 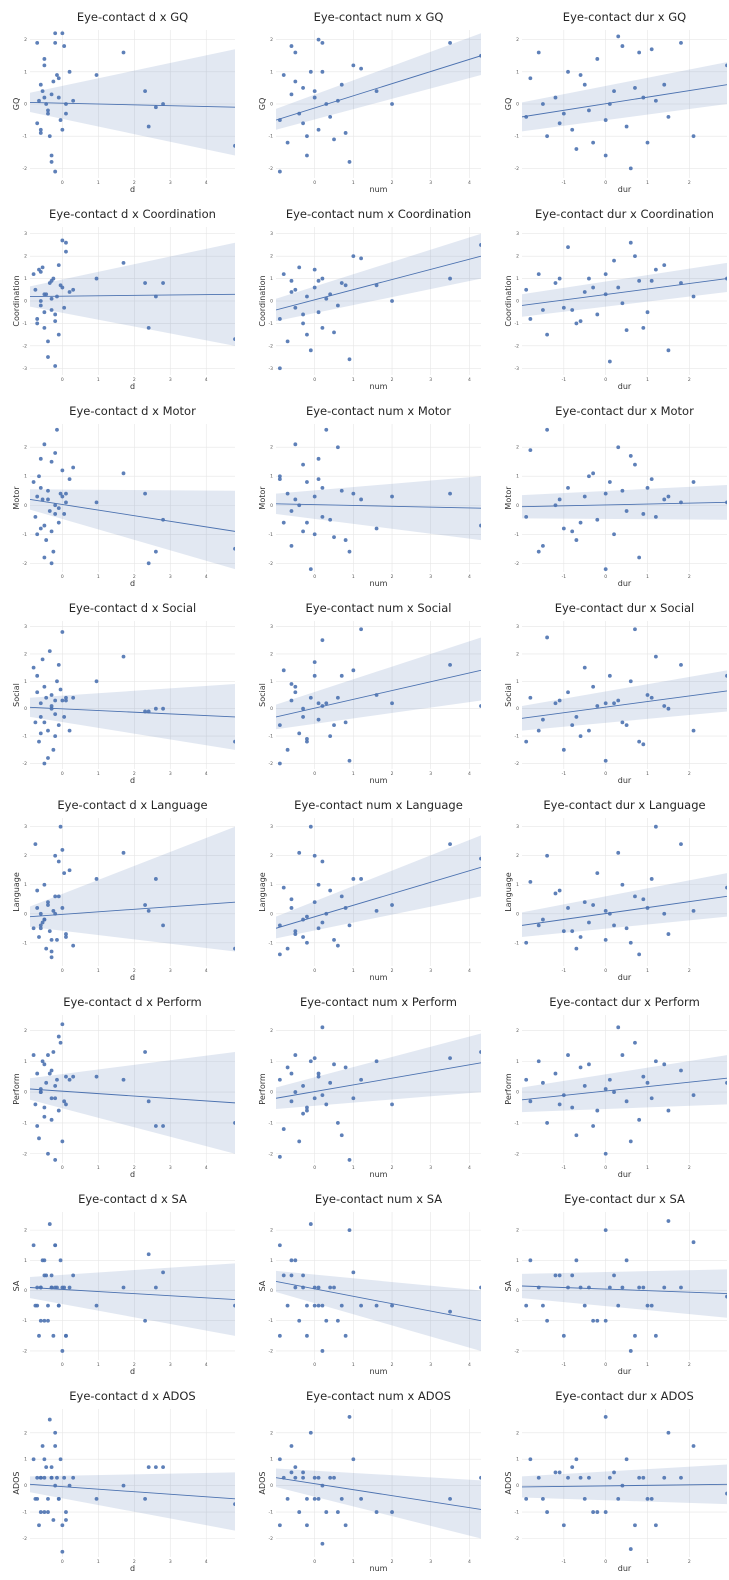 What do you see at coordinates (379, 17) in the screenshot?
I see `panel-title: Eye-contact num x GQ` at bounding box center [379, 17].